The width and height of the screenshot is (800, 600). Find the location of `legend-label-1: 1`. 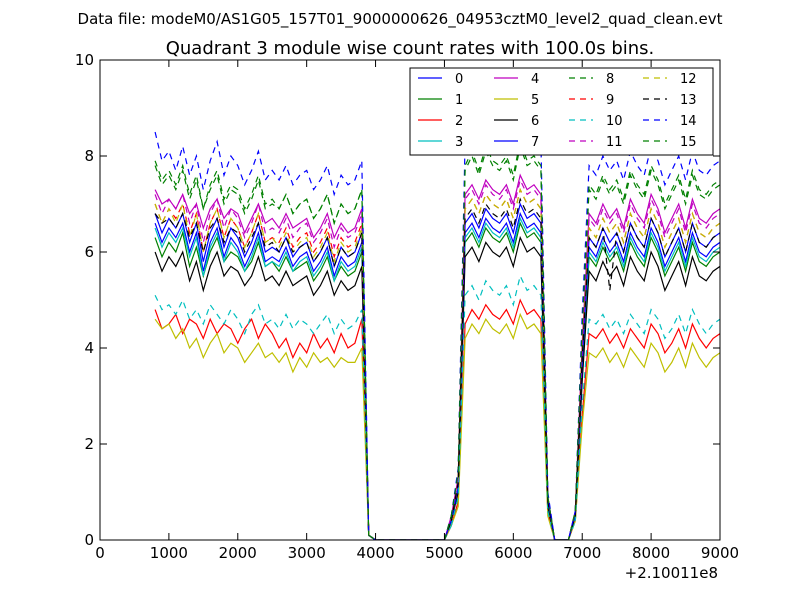

legend-label-1: 1 is located at coordinates (459, 100).